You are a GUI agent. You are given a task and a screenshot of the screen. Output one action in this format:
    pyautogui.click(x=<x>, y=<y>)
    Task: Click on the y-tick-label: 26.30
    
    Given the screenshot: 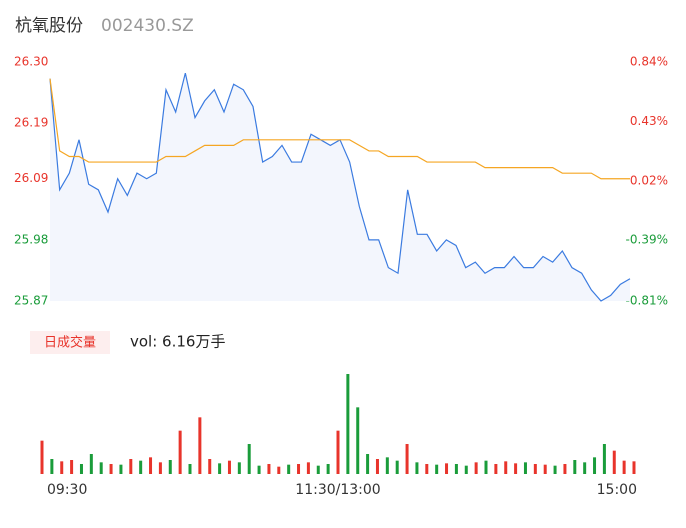 What is the action you would take?
    pyautogui.click(x=31, y=62)
    